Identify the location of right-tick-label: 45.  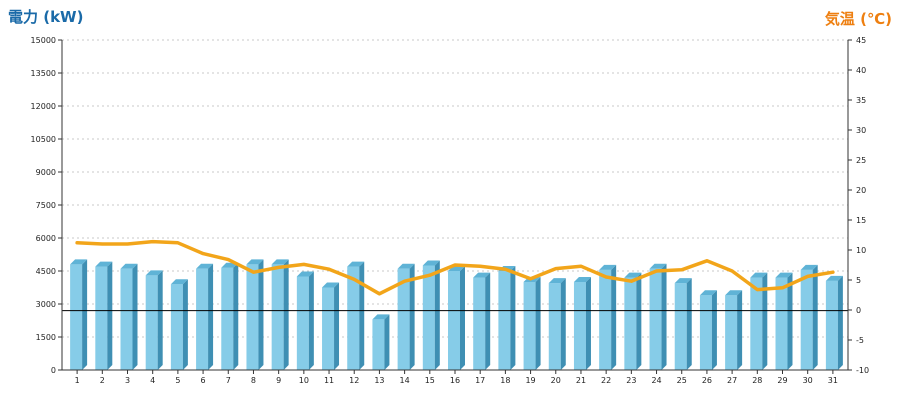
(861, 40).